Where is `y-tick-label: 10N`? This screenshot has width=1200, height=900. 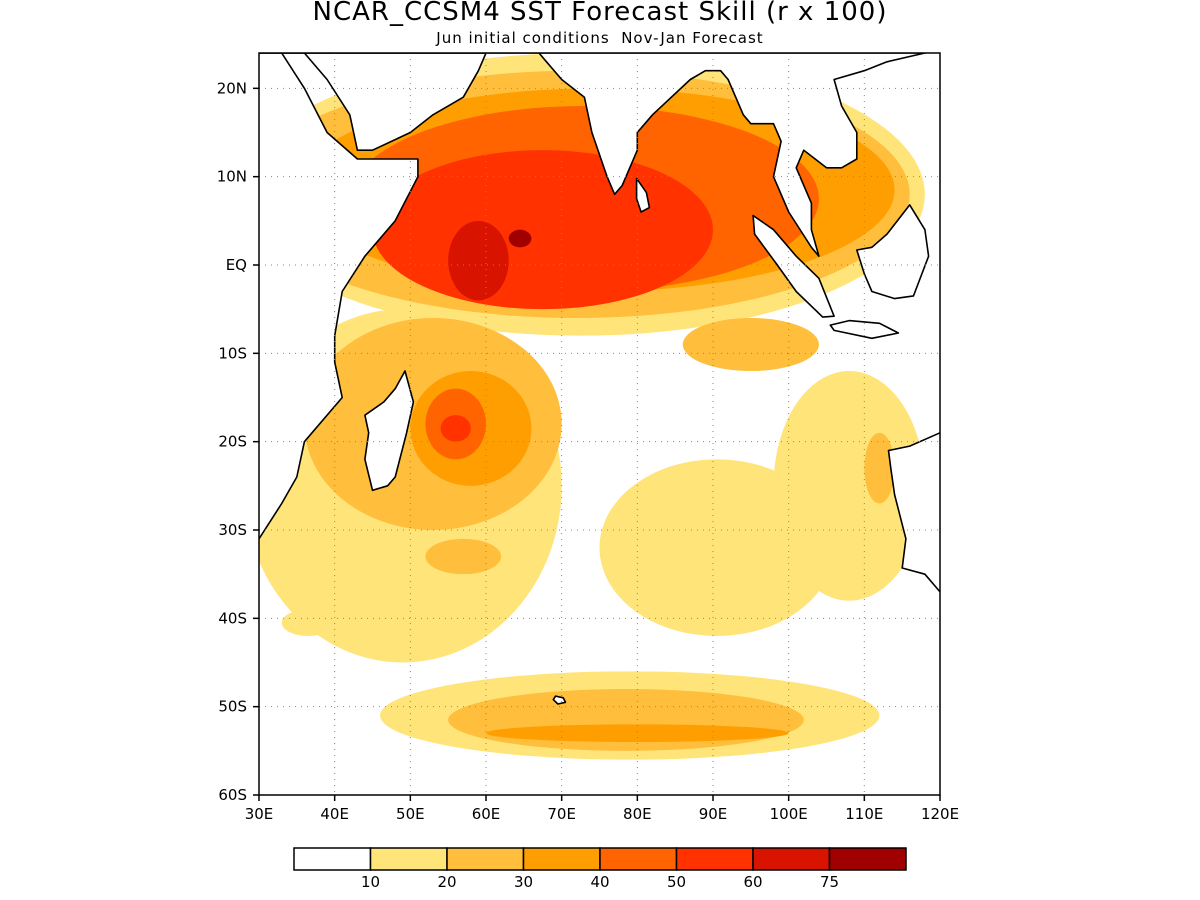 y-tick-label: 10N is located at coordinates (232, 177).